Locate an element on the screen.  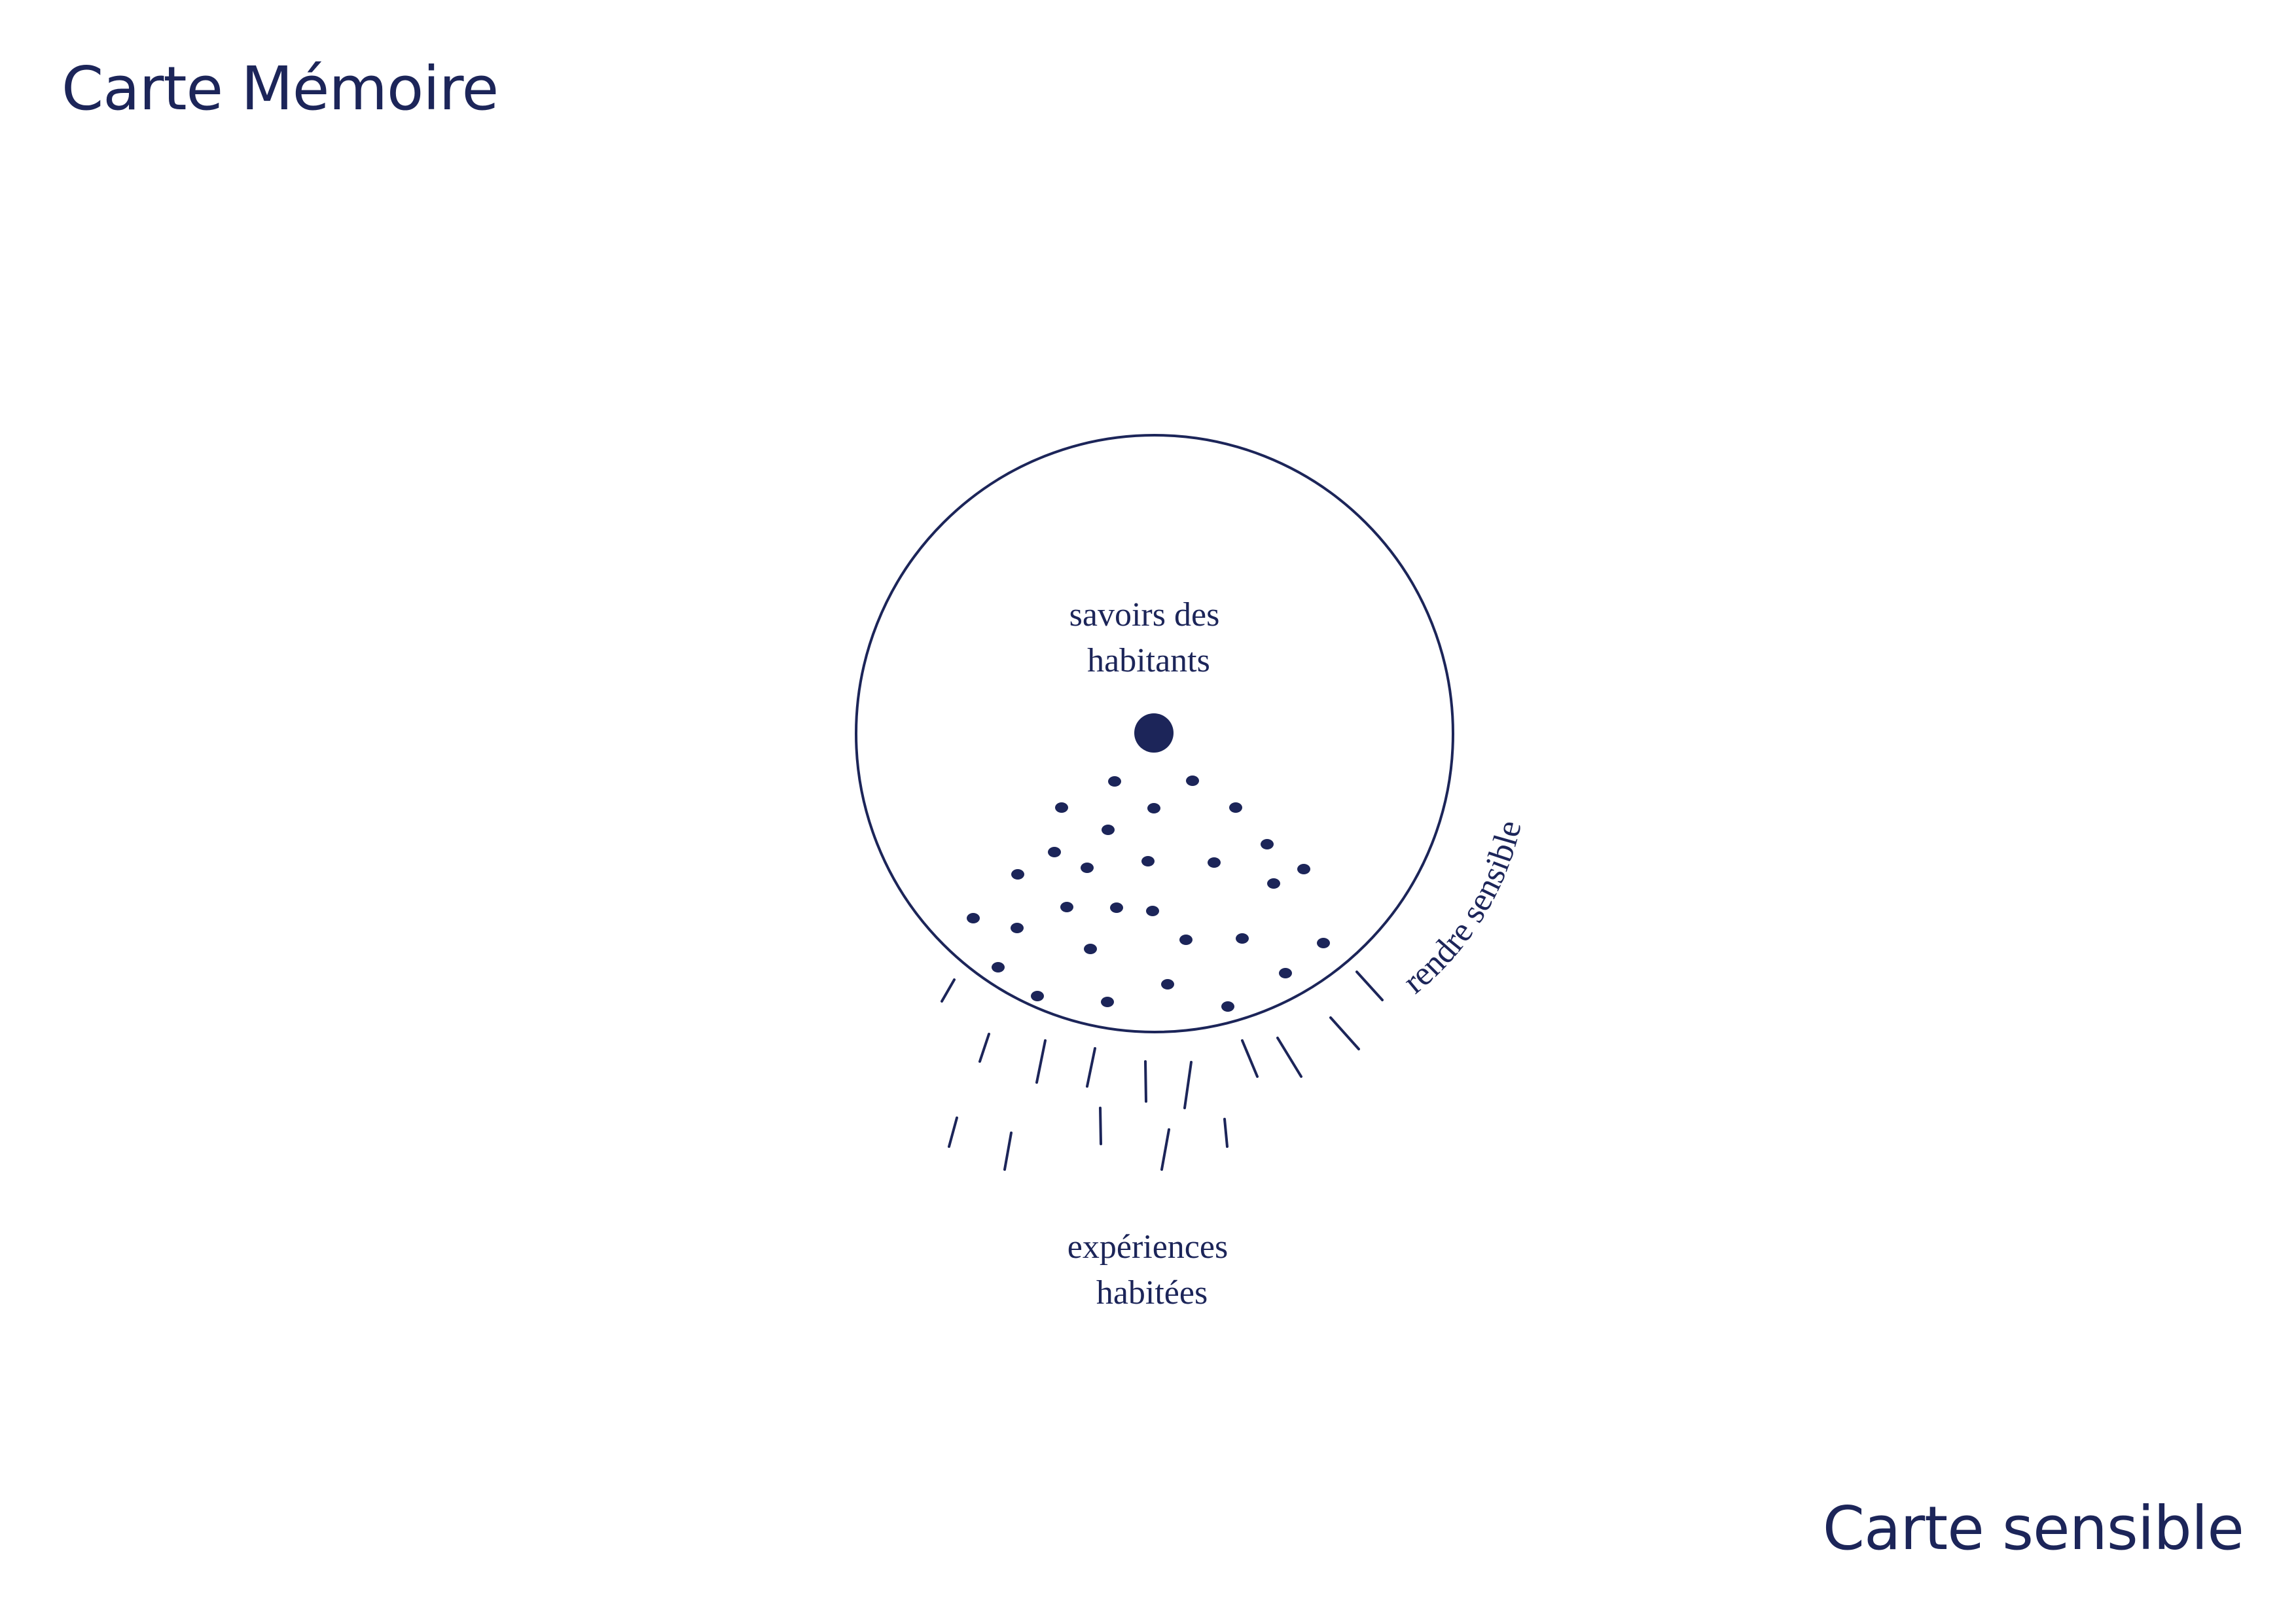
title-carte-memoire: Carte Mémoire is located at coordinates (280, 89).